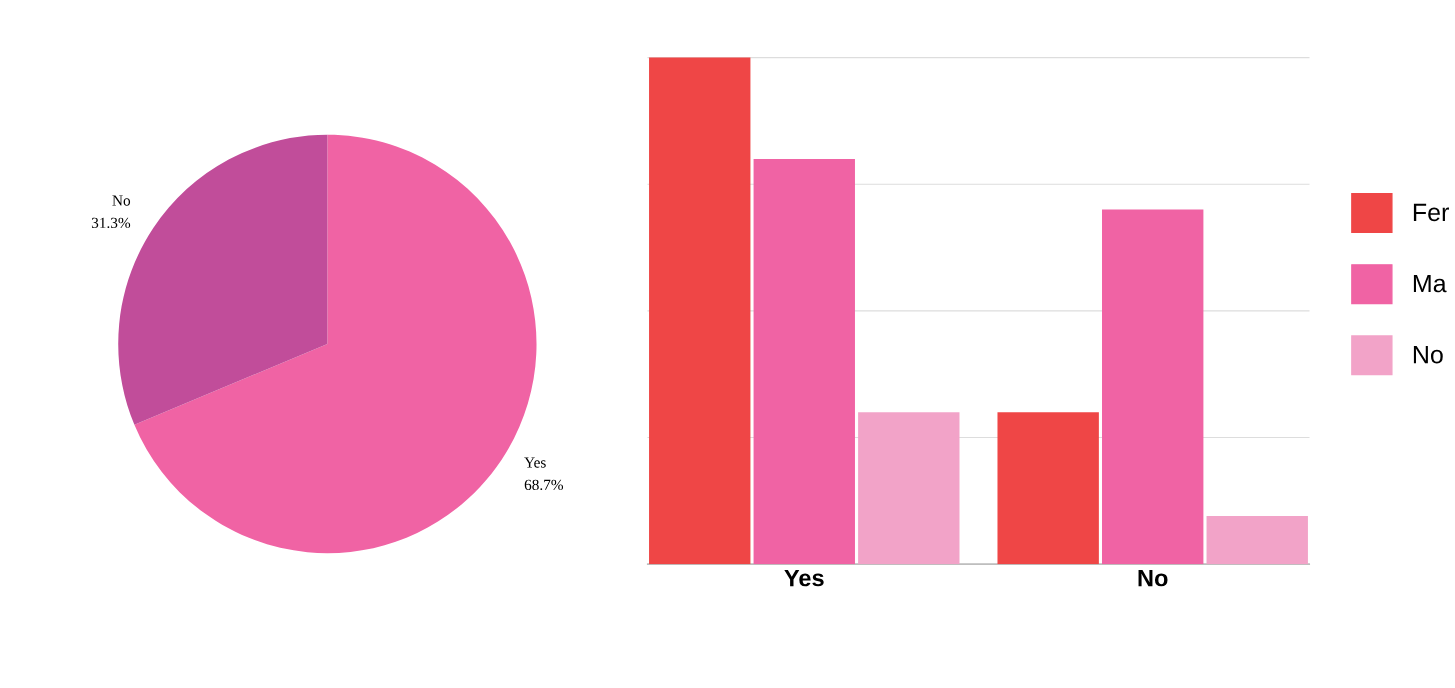 Image resolution: width=1455 pixels, height=688 pixels. I want to click on legend-label: No, so click(1428, 355).